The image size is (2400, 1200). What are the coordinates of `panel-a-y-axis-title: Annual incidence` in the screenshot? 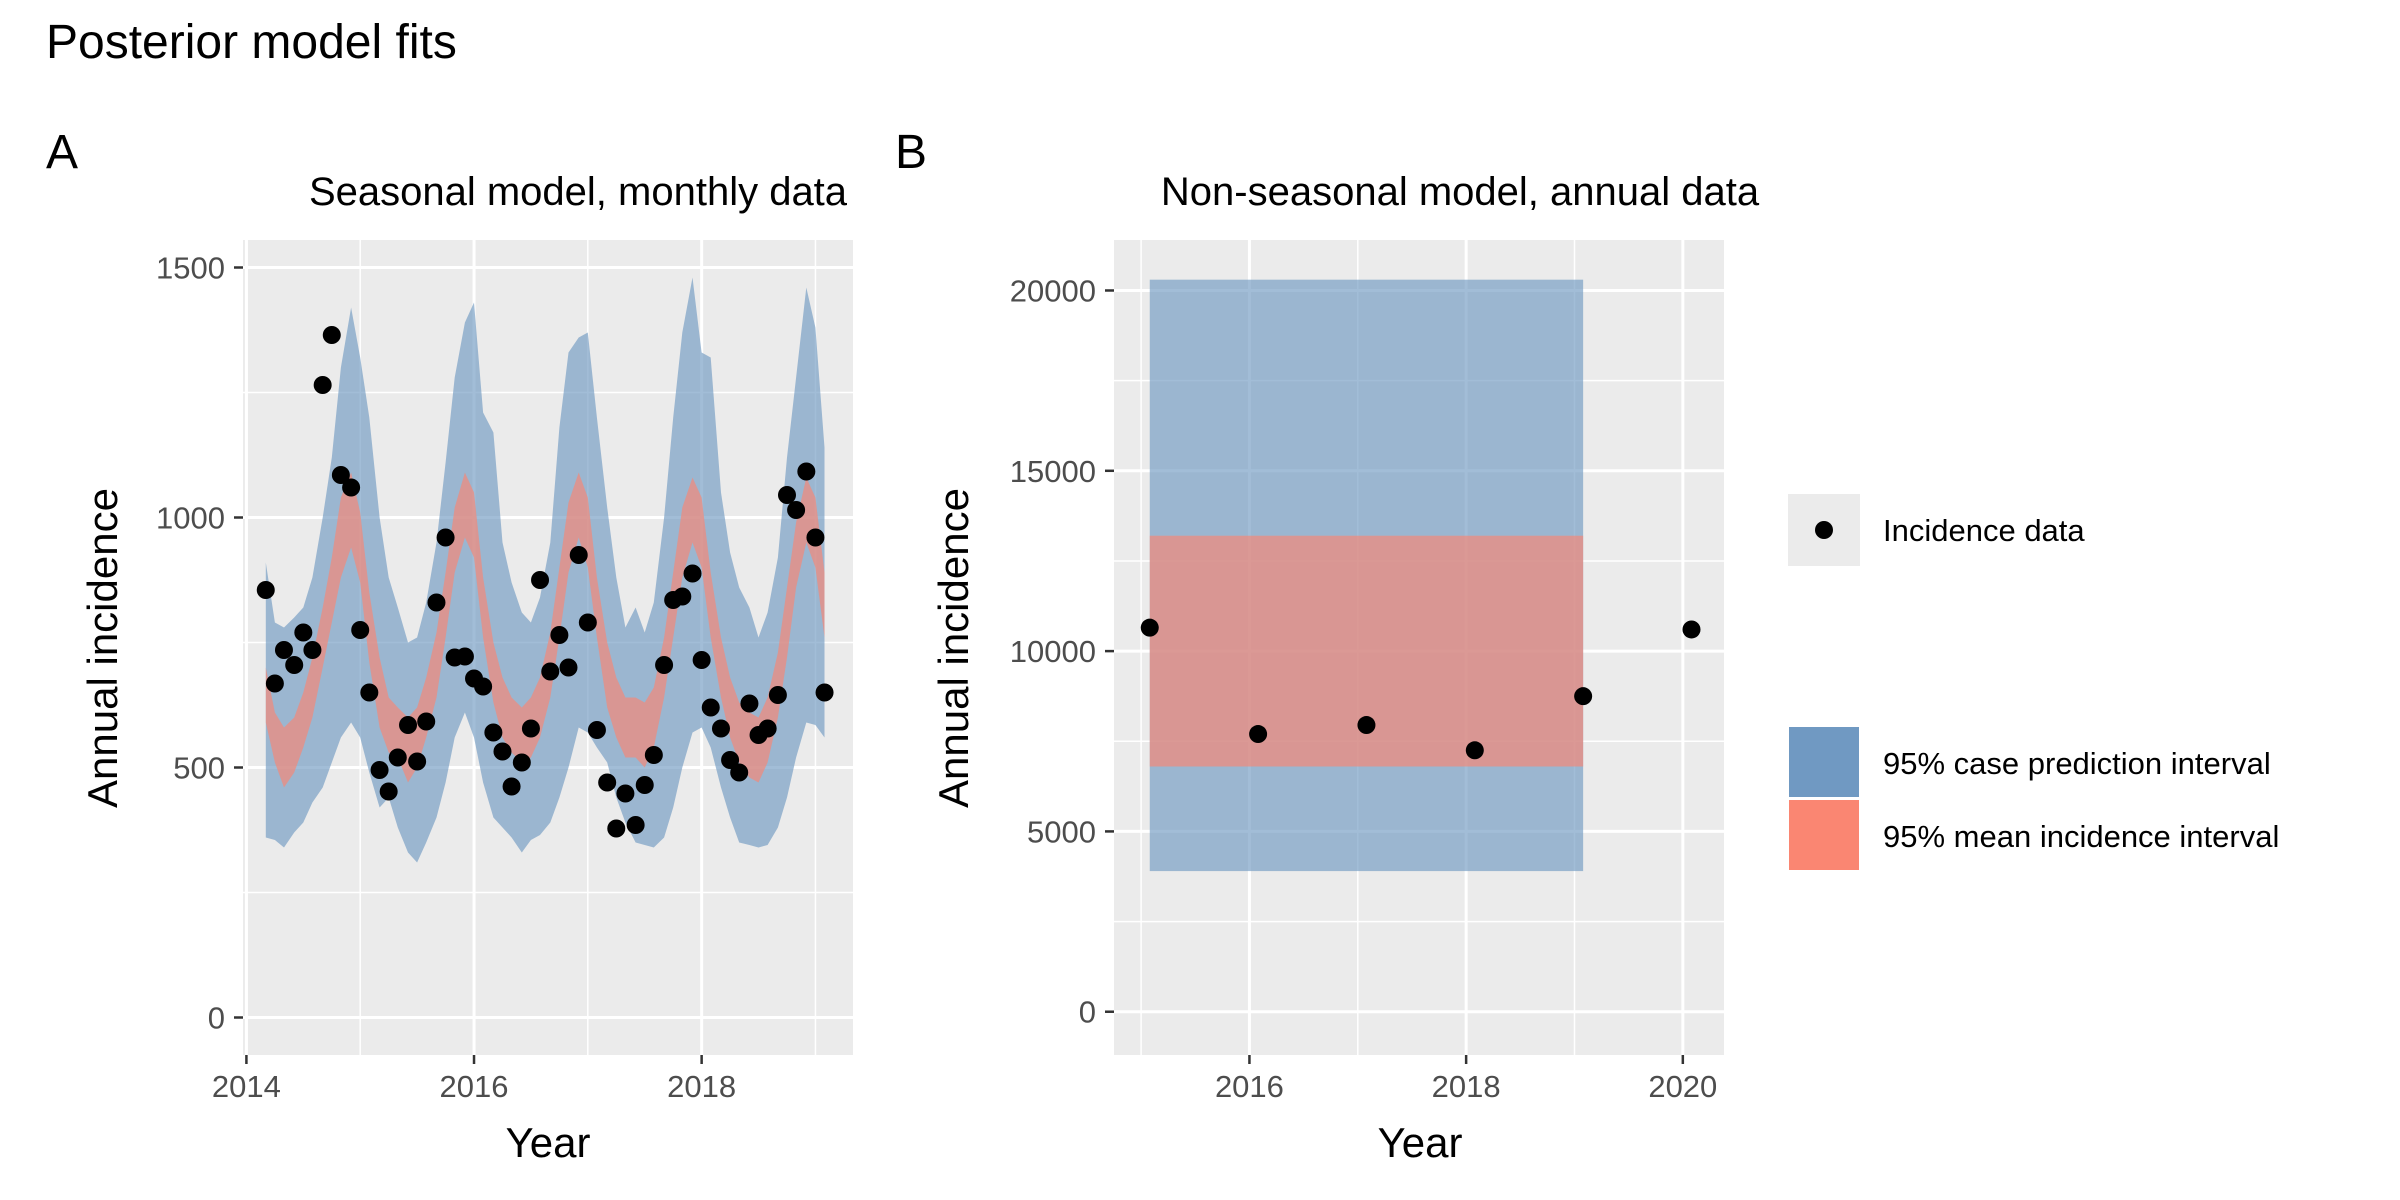 It's located at (102, 648).